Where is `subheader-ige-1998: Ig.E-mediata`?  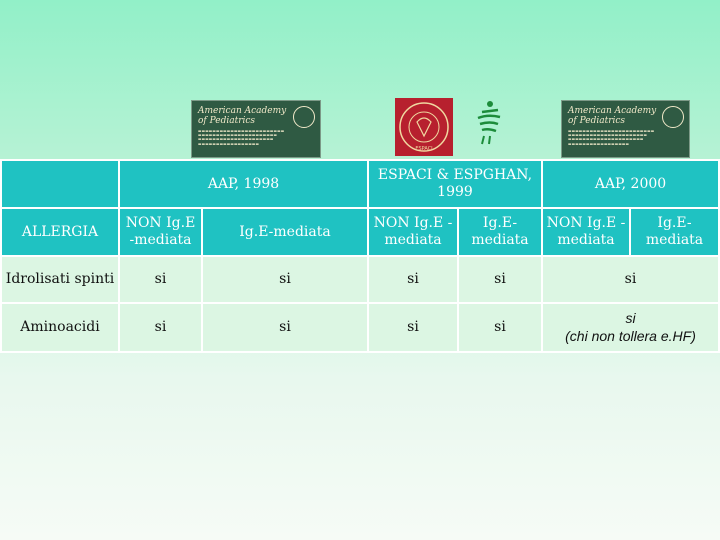
subheader-ige-1998: Ig.E-mediata is located at coordinates (285, 232).